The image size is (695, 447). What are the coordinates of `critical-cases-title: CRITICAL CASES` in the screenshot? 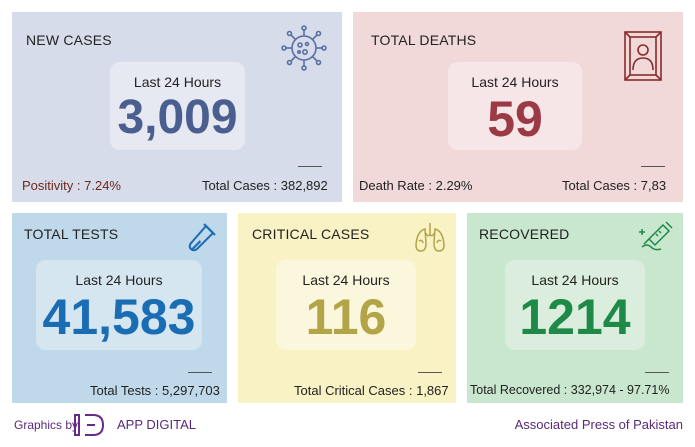 It's located at (311, 234).